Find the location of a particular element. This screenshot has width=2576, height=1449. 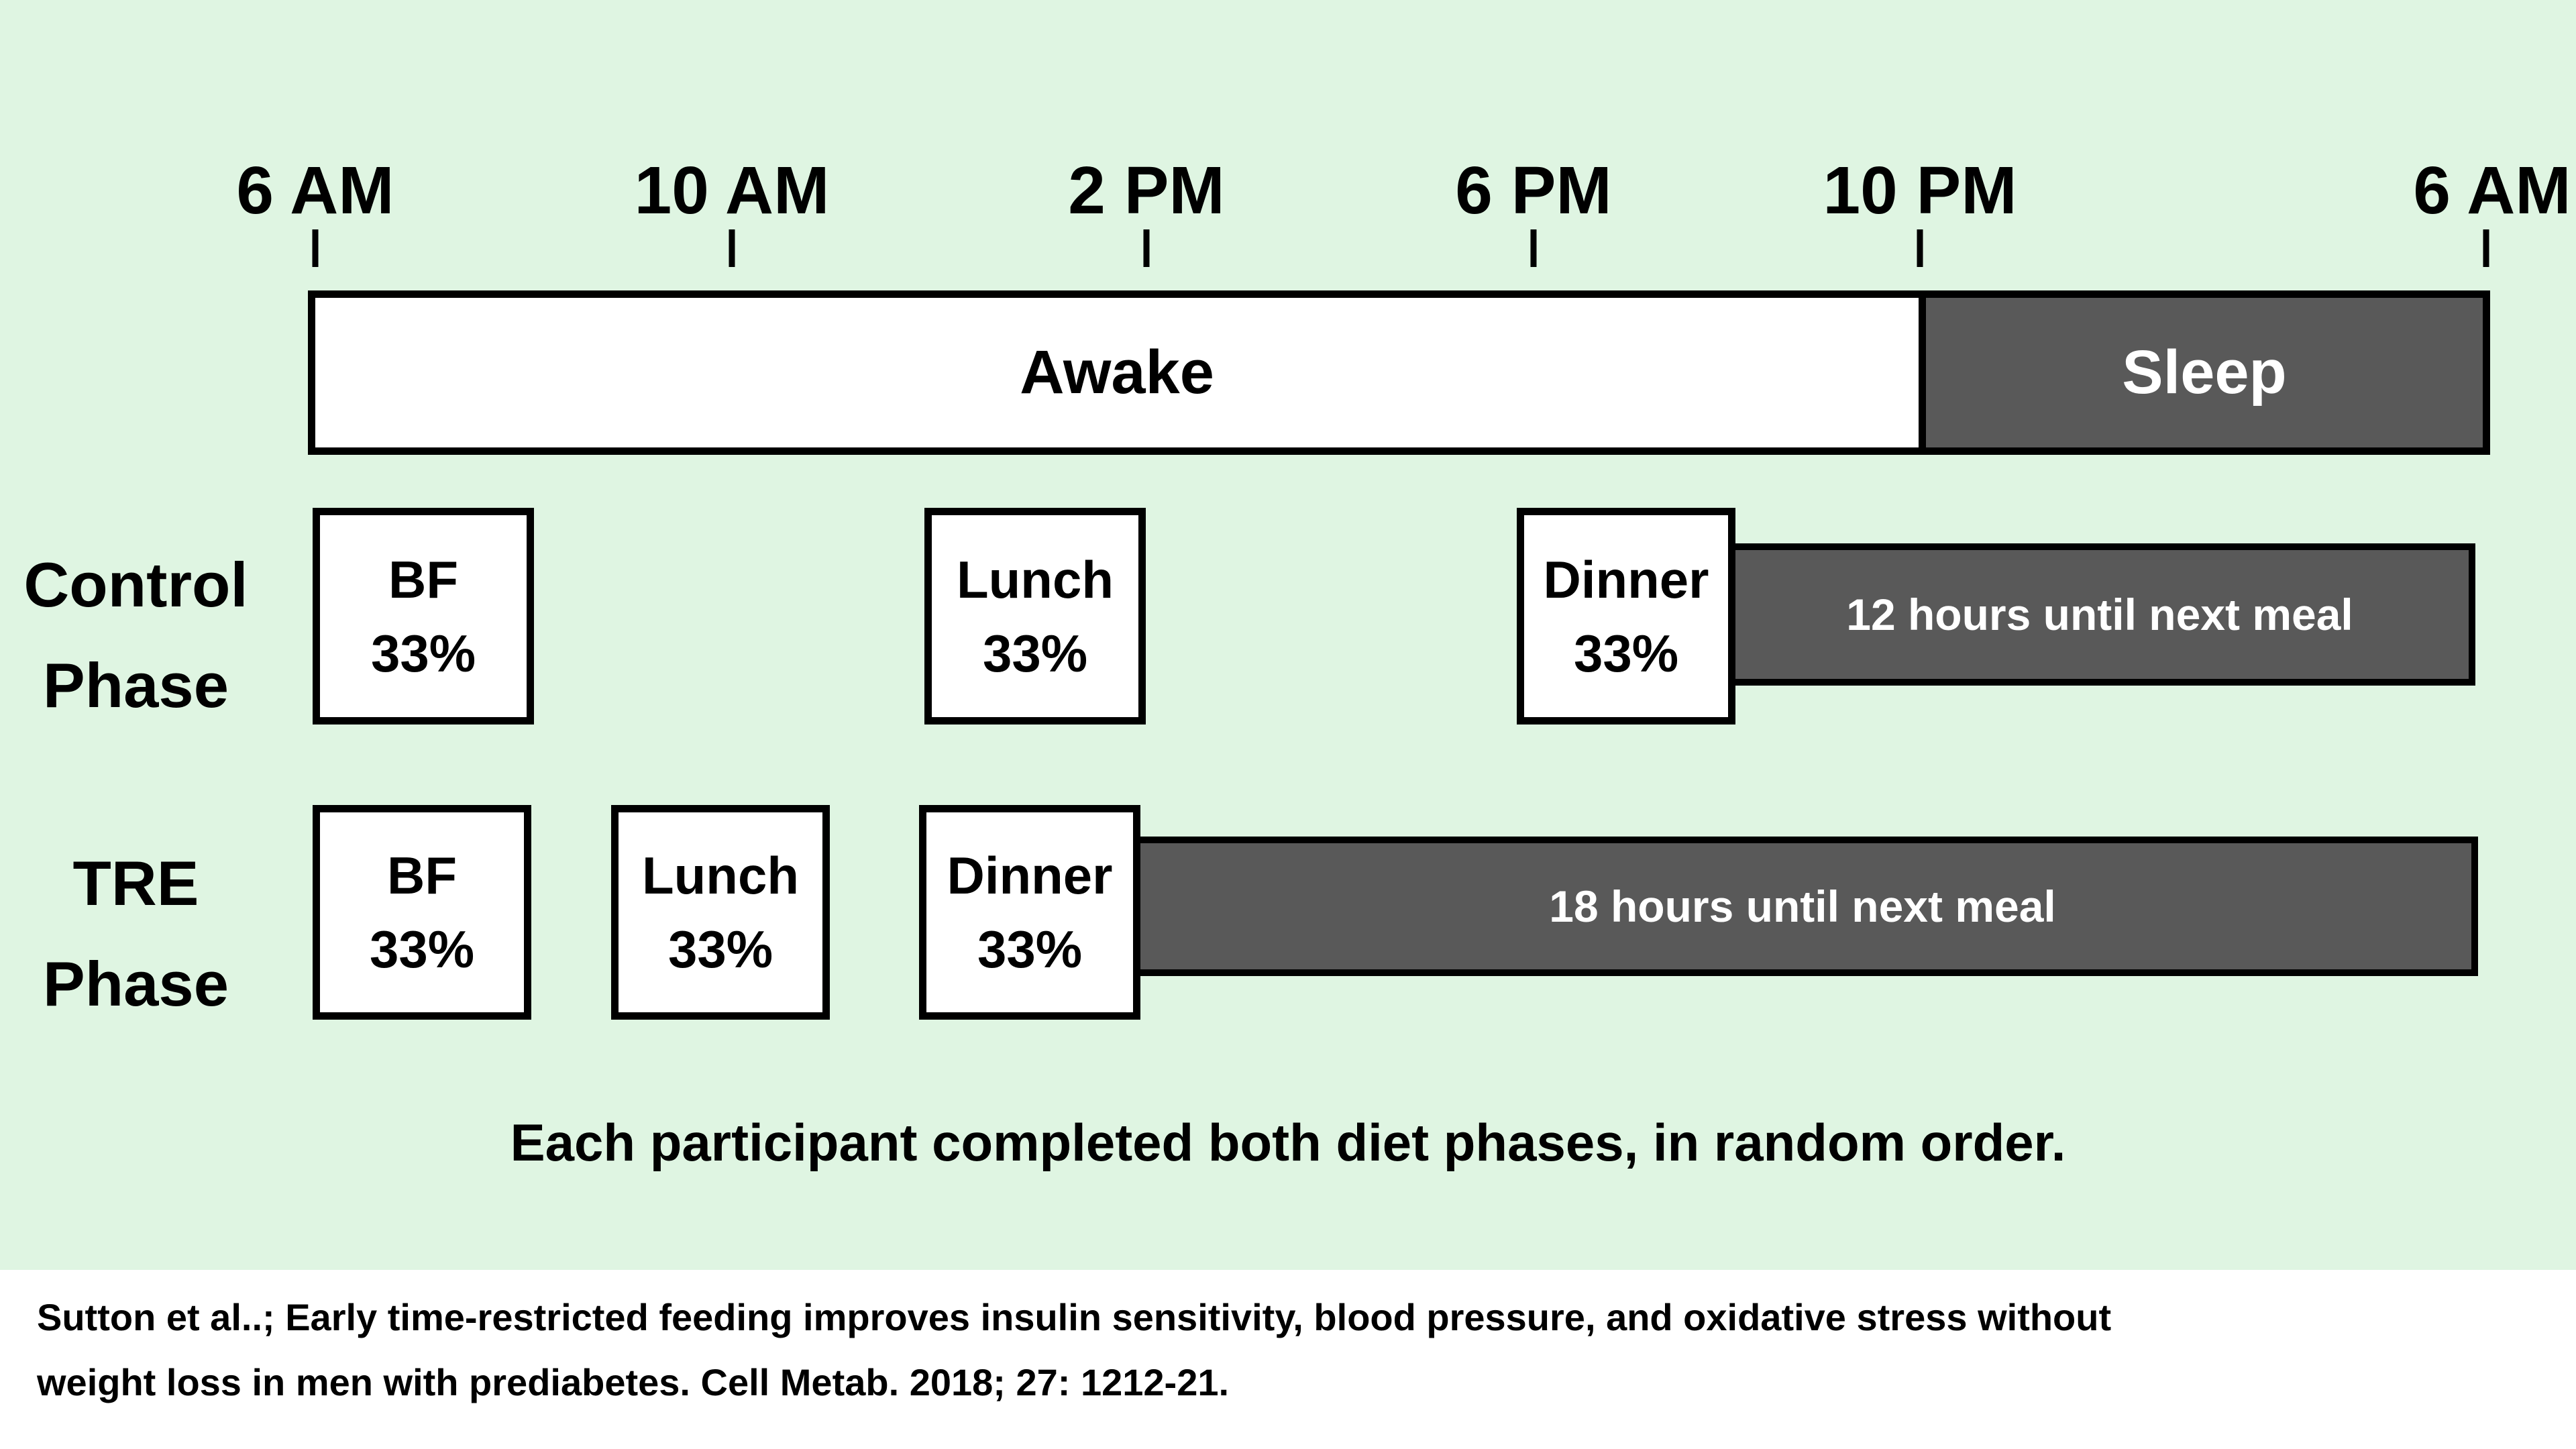

time-label-2pm: 2 PM is located at coordinates (1146, 190).